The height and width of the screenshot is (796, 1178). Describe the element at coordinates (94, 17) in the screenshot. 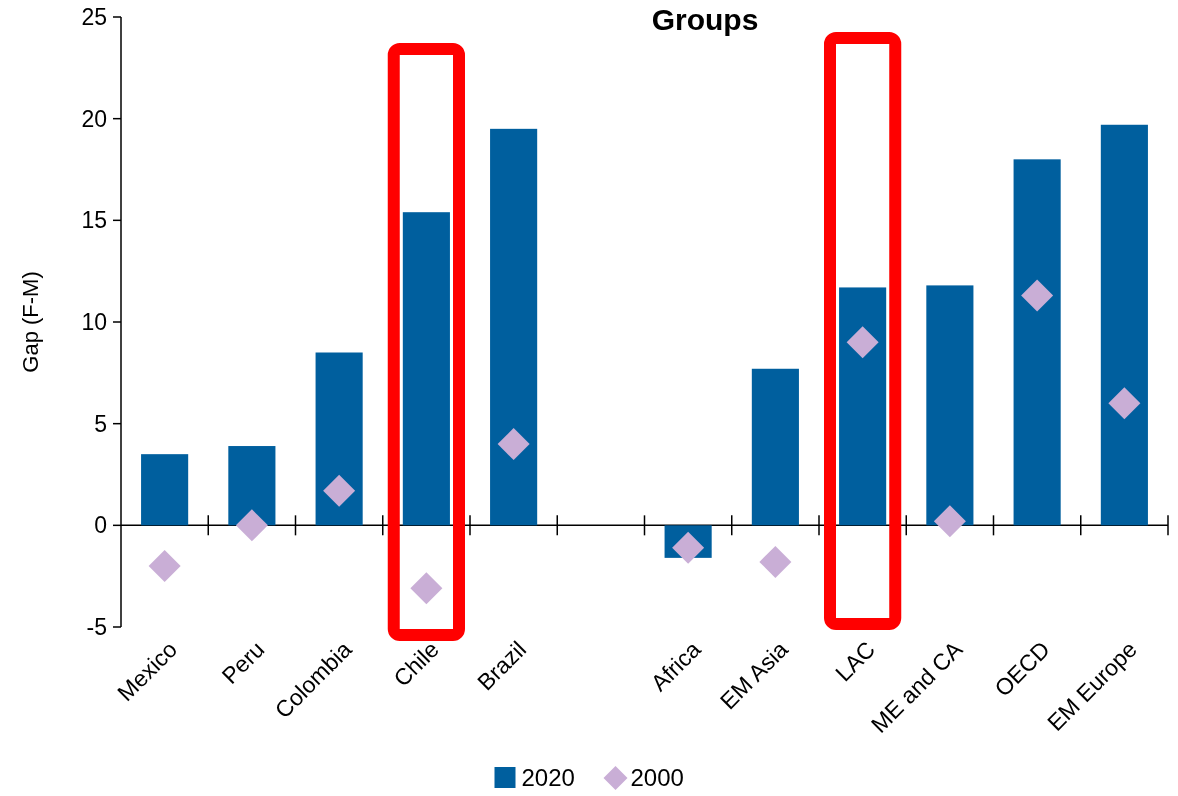

I see `y-tick-label: 25` at that location.